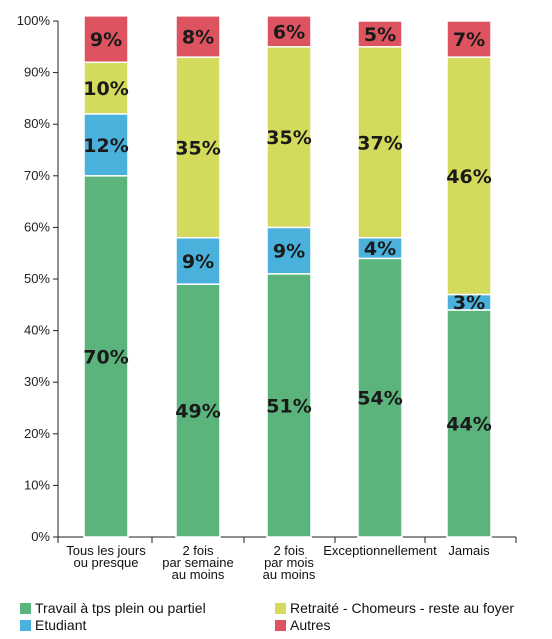  What do you see at coordinates (380, 550) in the screenshot?
I see `category-label: Exceptionnellement` at bounding box center [380, 550].